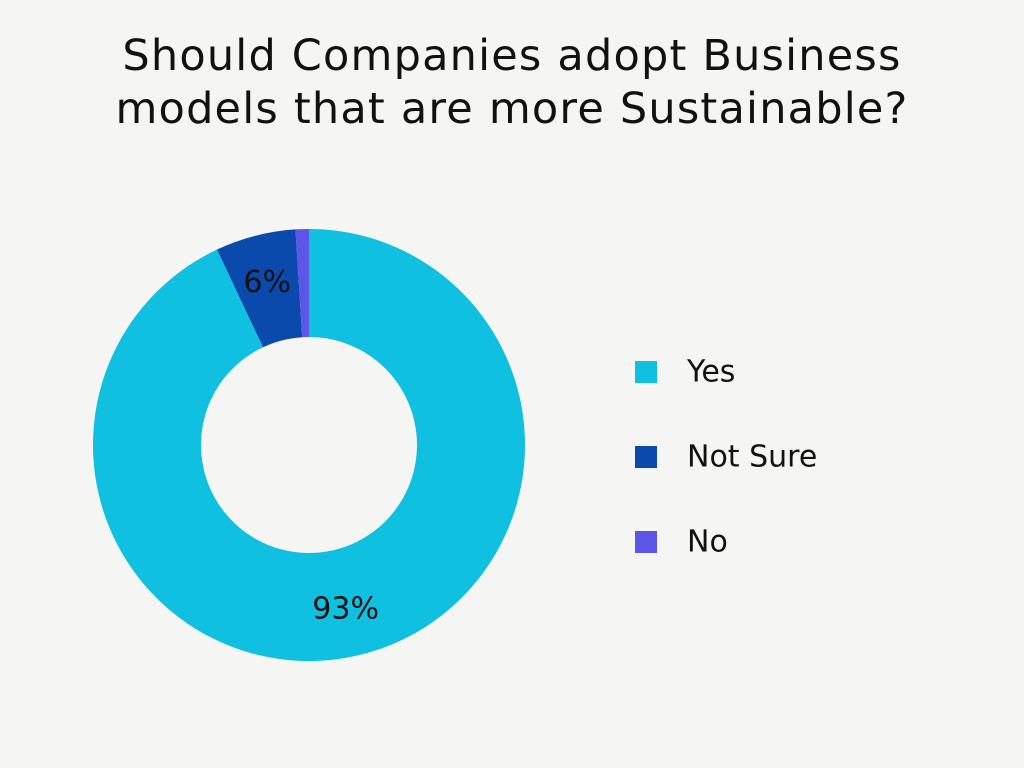 The height and width of the screenshot is (768, 1024). Describe the element at coordinates (267, 282) in the screenshot. I see `slice-label-not-sure: 6%` at that location.